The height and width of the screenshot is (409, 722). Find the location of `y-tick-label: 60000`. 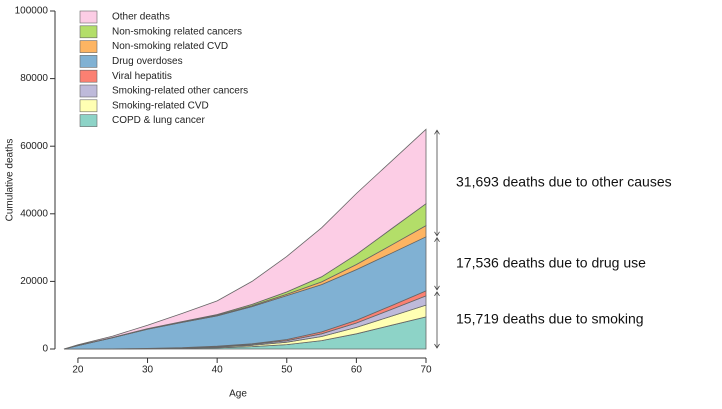

y-tick-label: 60000 is located at coordinates (34, 146).